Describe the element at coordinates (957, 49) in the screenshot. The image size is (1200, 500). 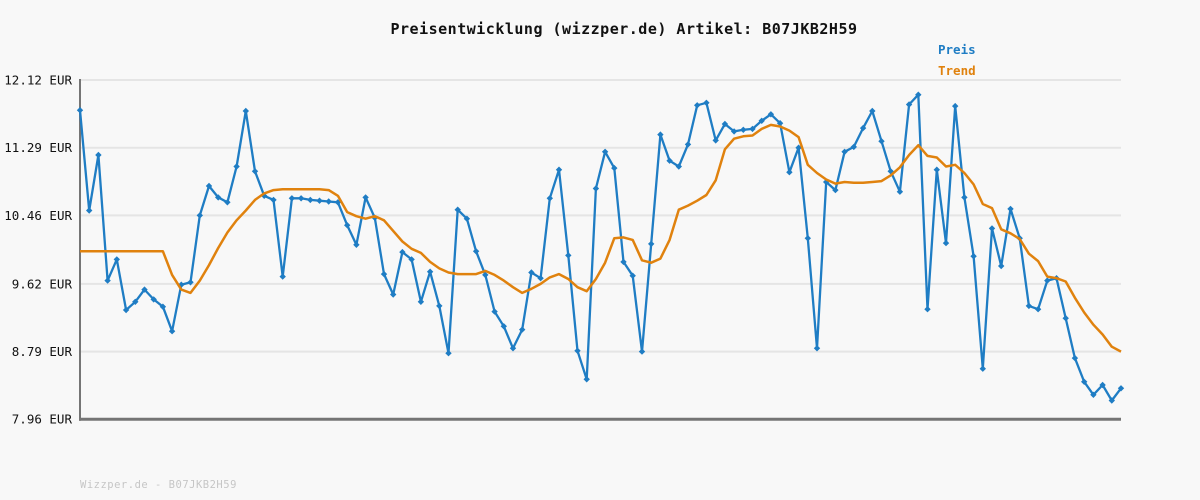
I see `legend-item-preis: Preis` at that location.